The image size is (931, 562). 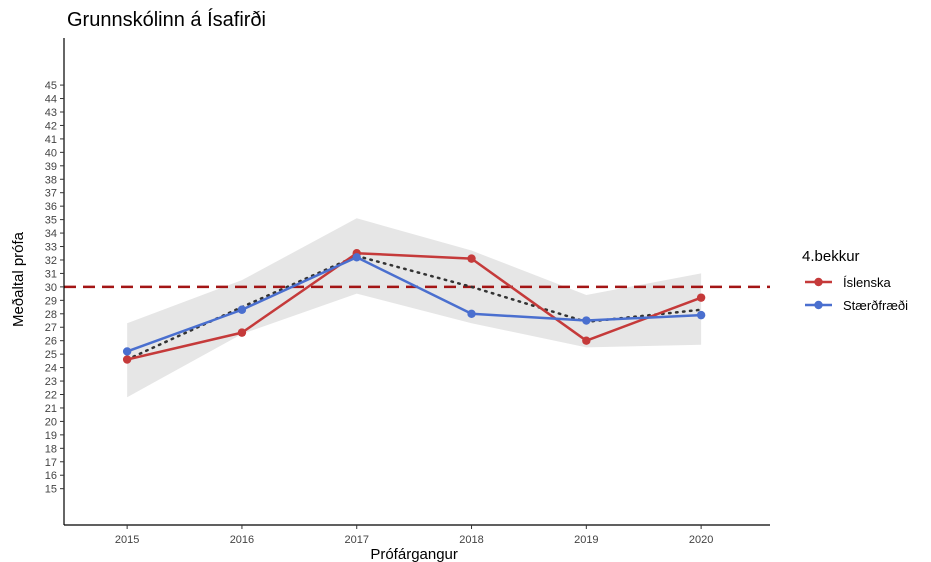 What do you see at coordinates (51, 301) in the screenshot?
I see `y-tick-label: 29` at bounding box center [51, 301].